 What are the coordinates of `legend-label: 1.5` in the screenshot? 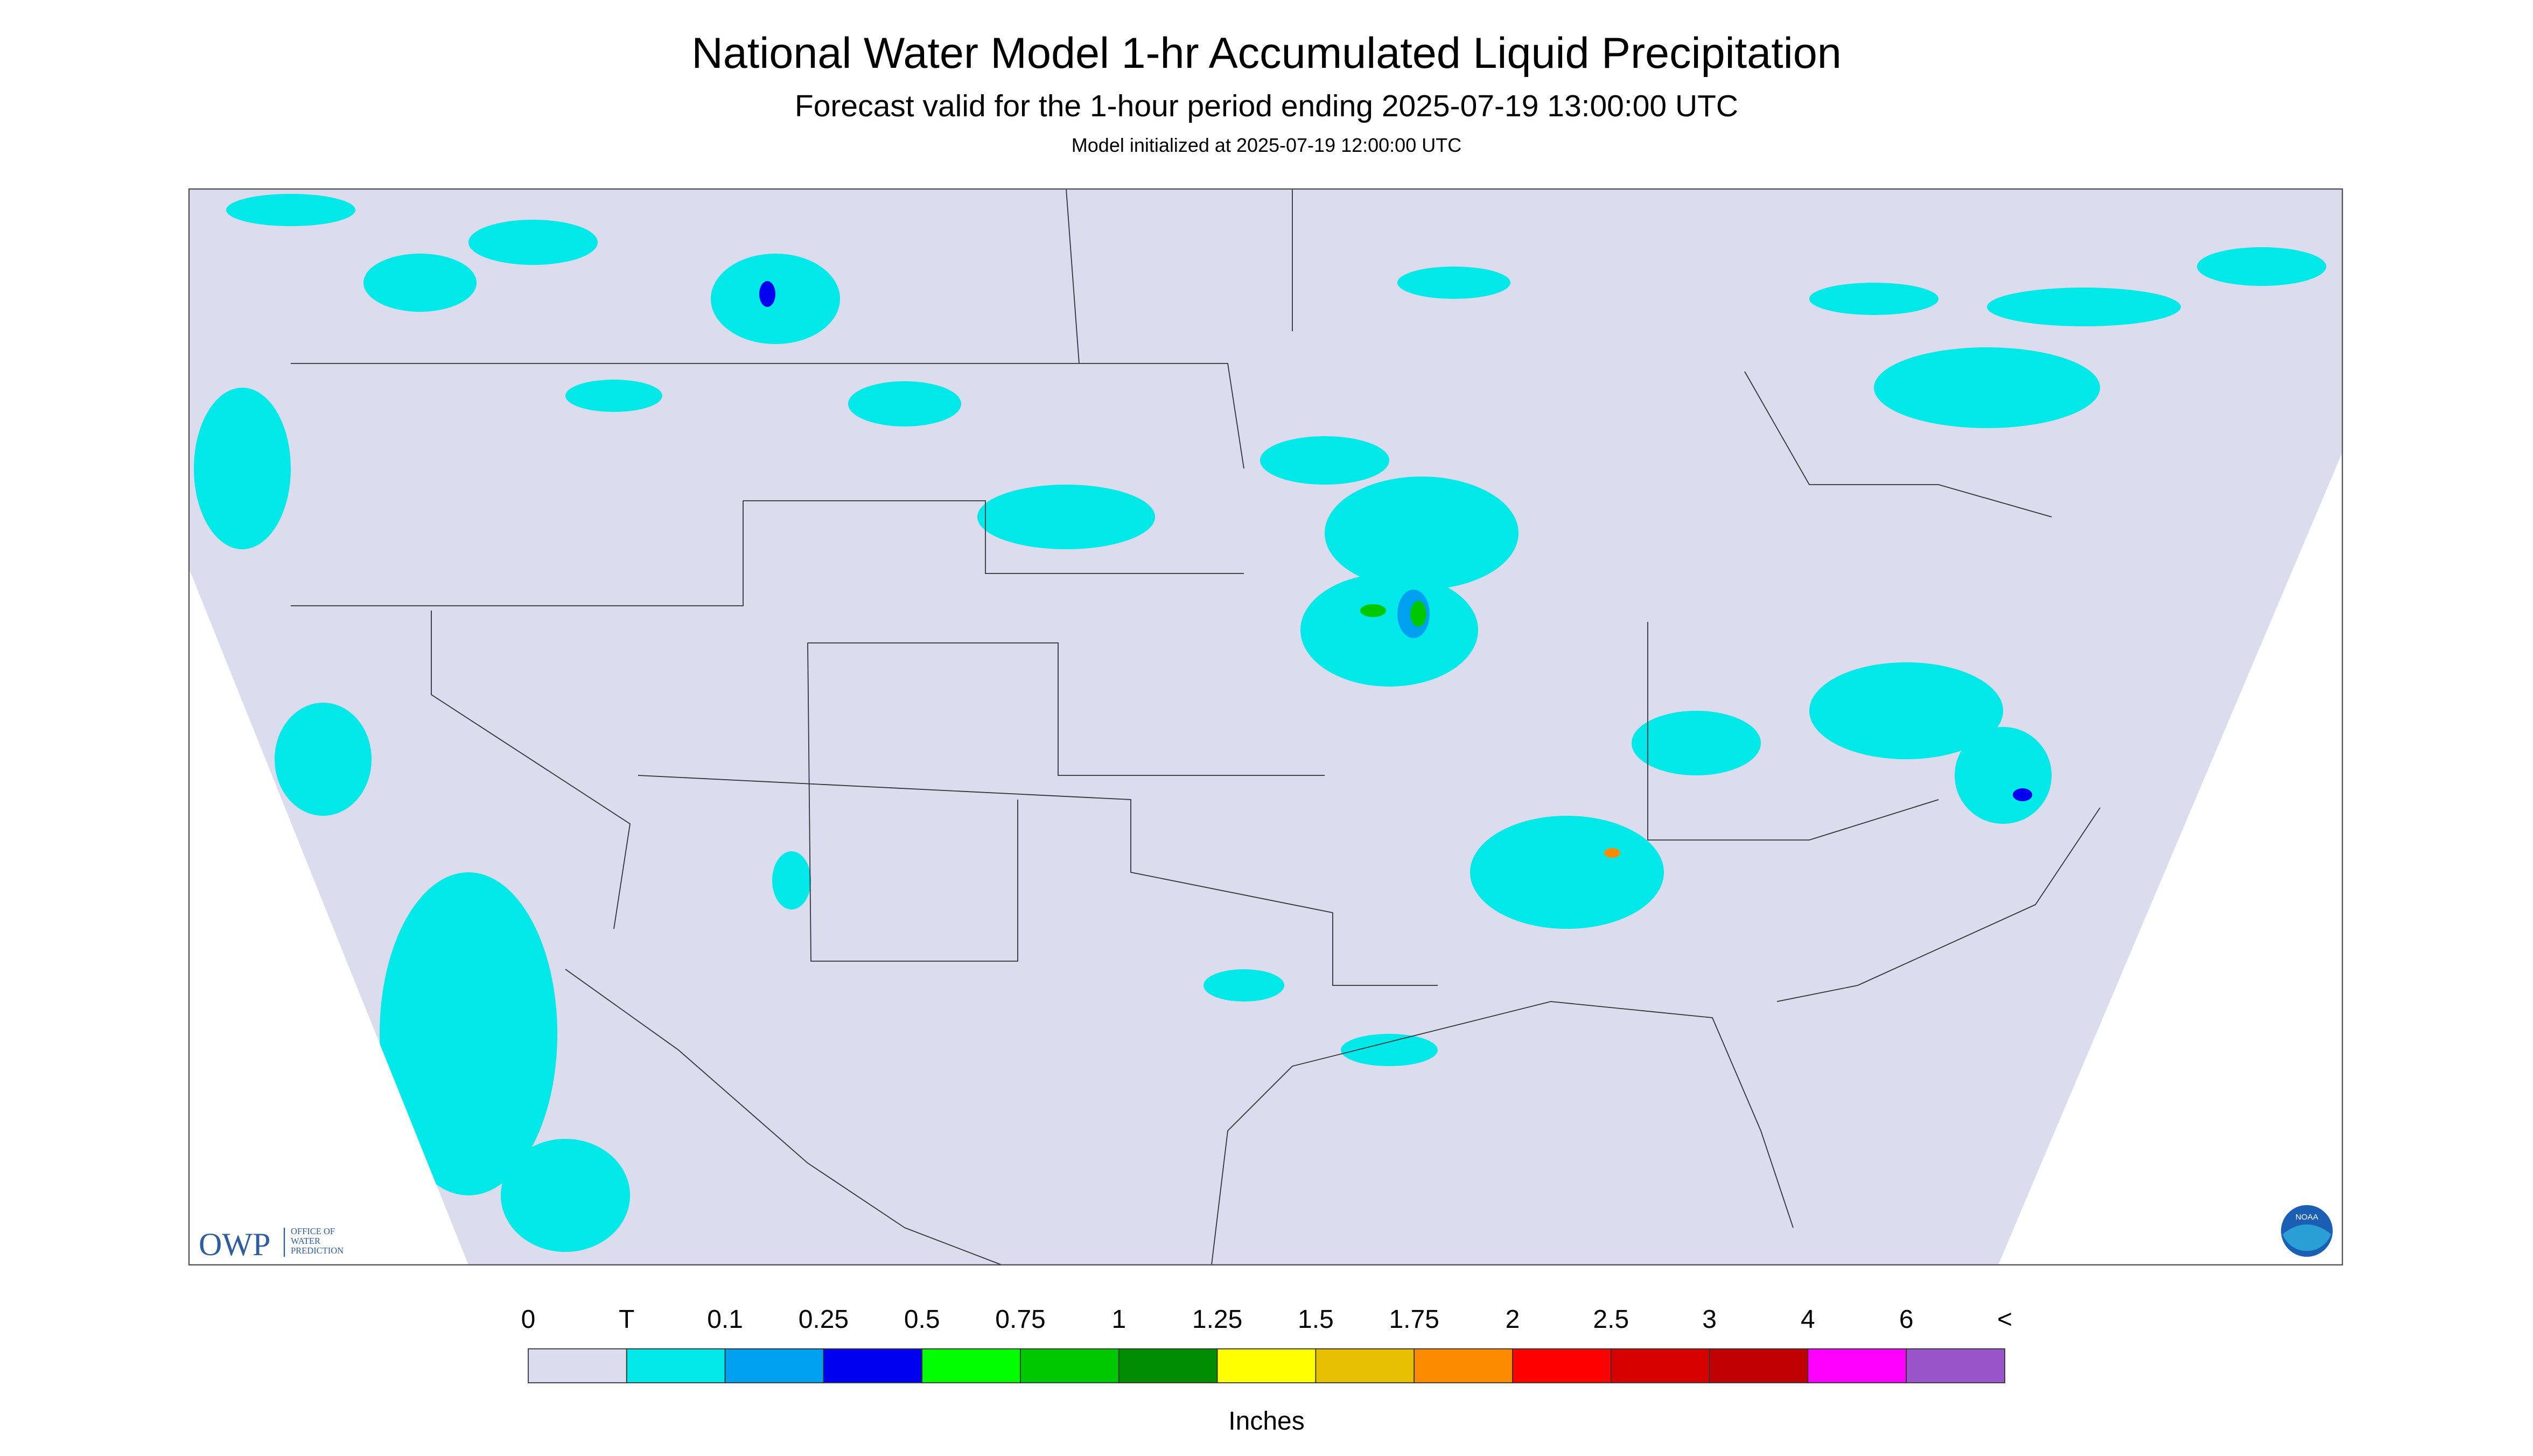 It's located at (1316, 1319).